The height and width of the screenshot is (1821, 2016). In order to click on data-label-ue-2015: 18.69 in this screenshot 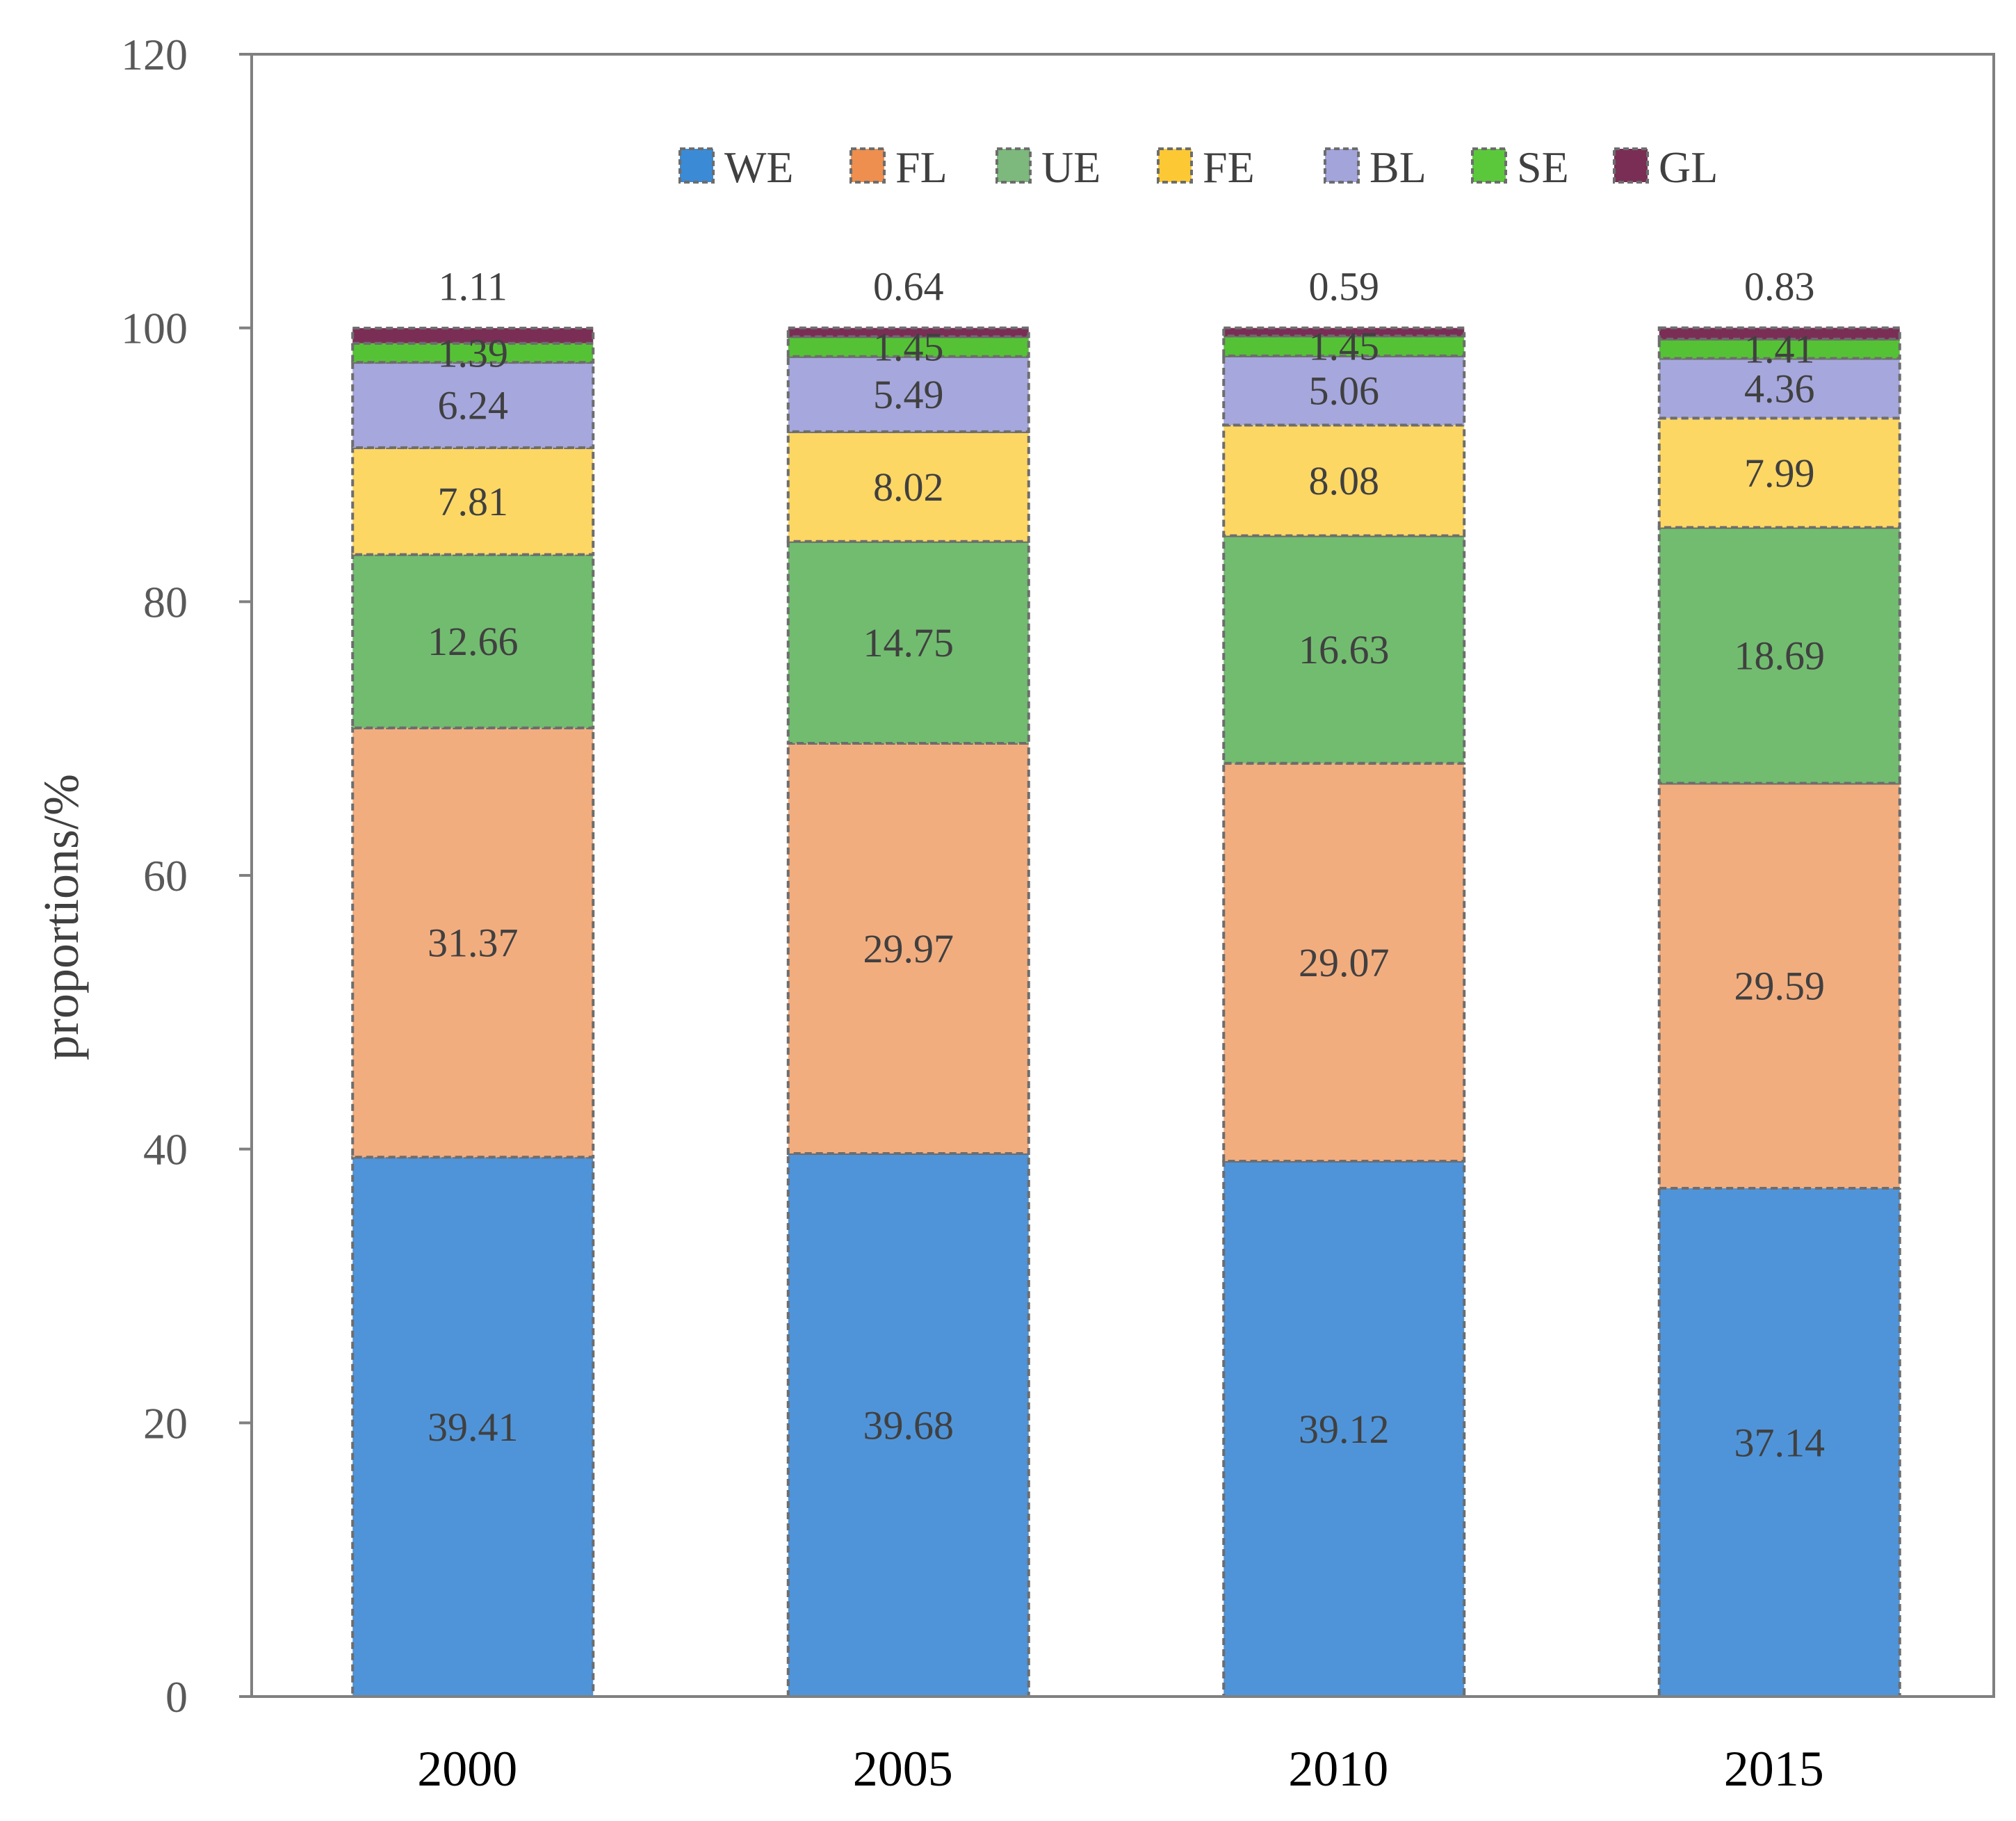, I will do `click(1780, 656)`.